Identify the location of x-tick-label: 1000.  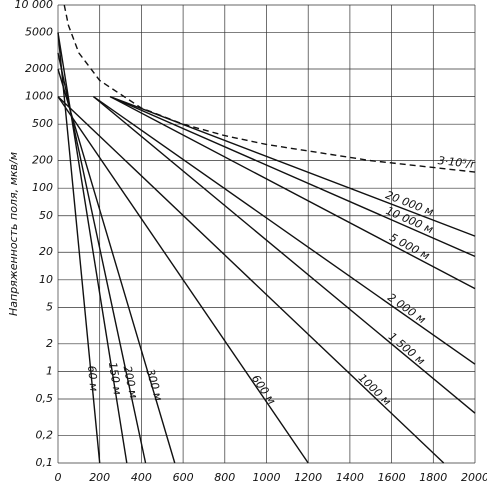
(267, 477).